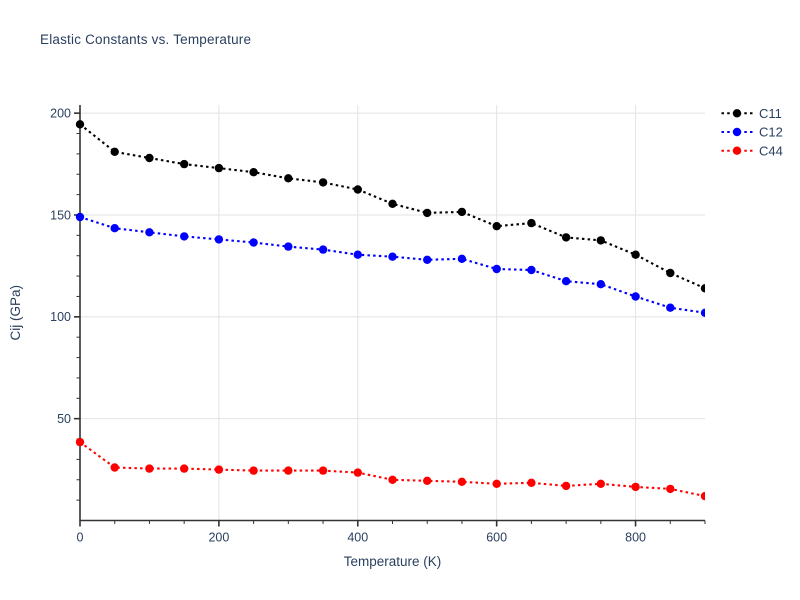 The height and width of the screenshot is (600, 800). What do you see at coordinates (771, 150) in the screenshot?
I see `legend-label: C44` at bounding box center [771, 150].